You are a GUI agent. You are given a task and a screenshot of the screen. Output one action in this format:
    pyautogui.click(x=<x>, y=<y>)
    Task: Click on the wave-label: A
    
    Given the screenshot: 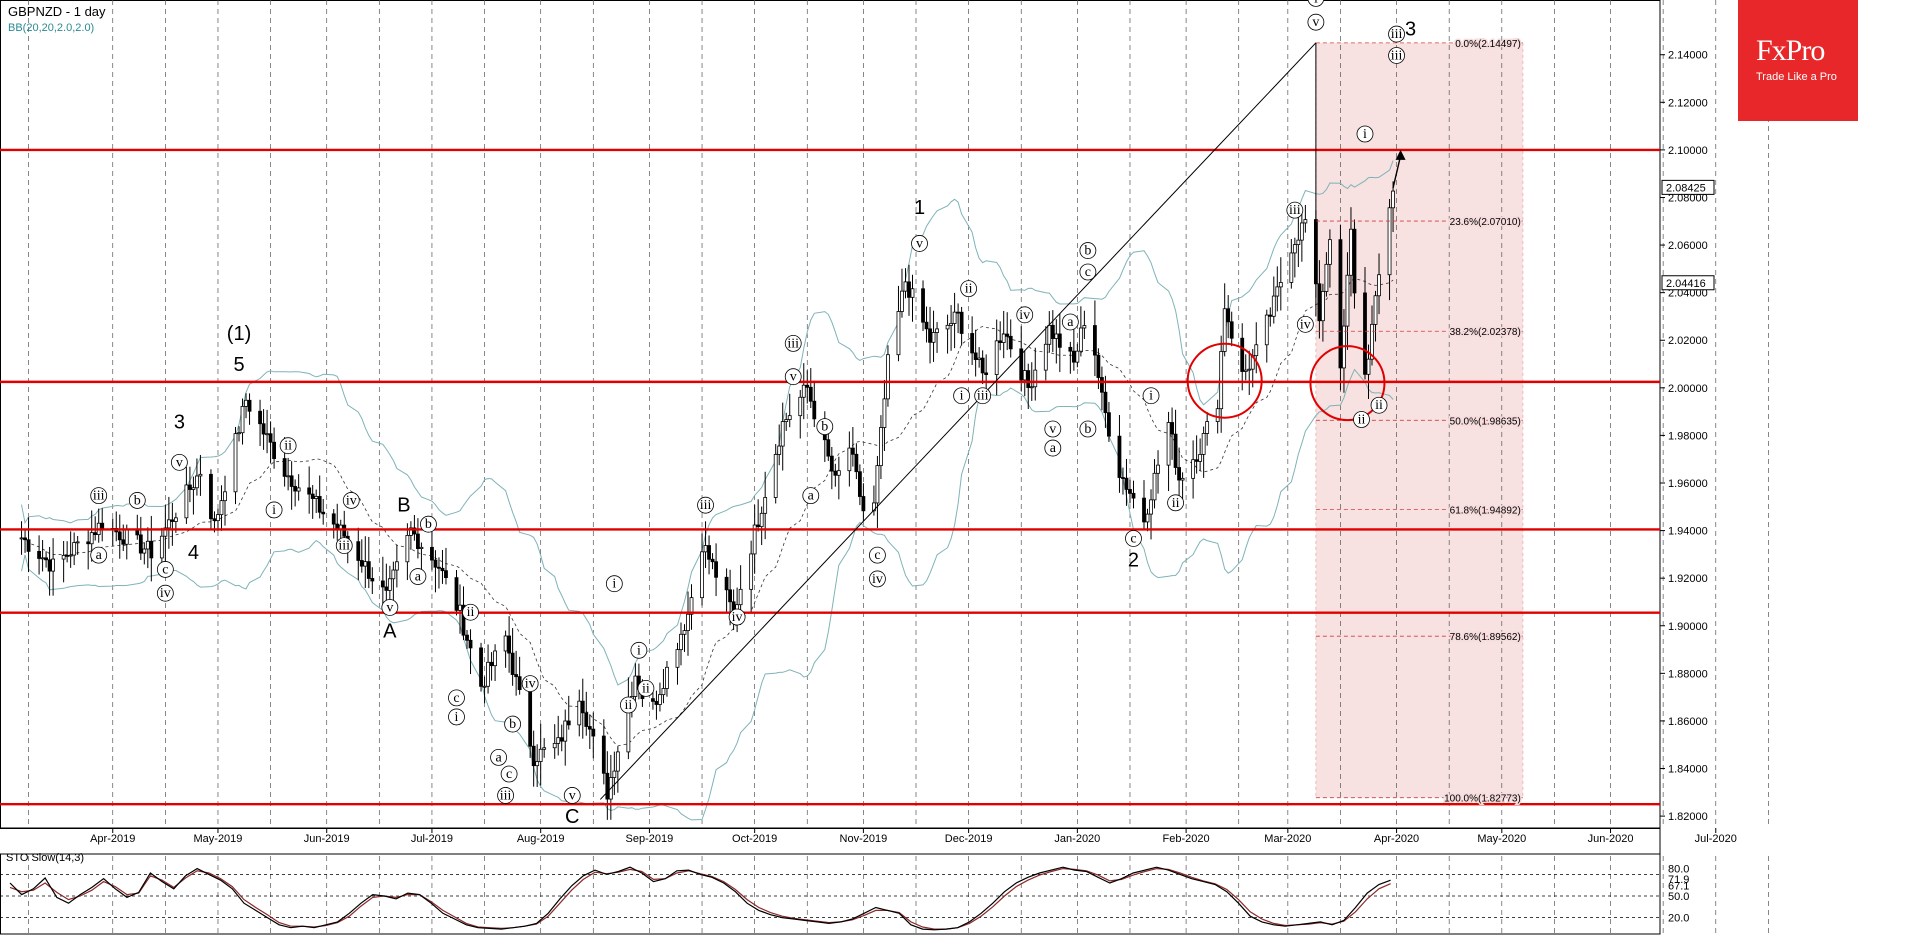 What is the action you would take?
    pyautogui.click(x=390, y=632)
    